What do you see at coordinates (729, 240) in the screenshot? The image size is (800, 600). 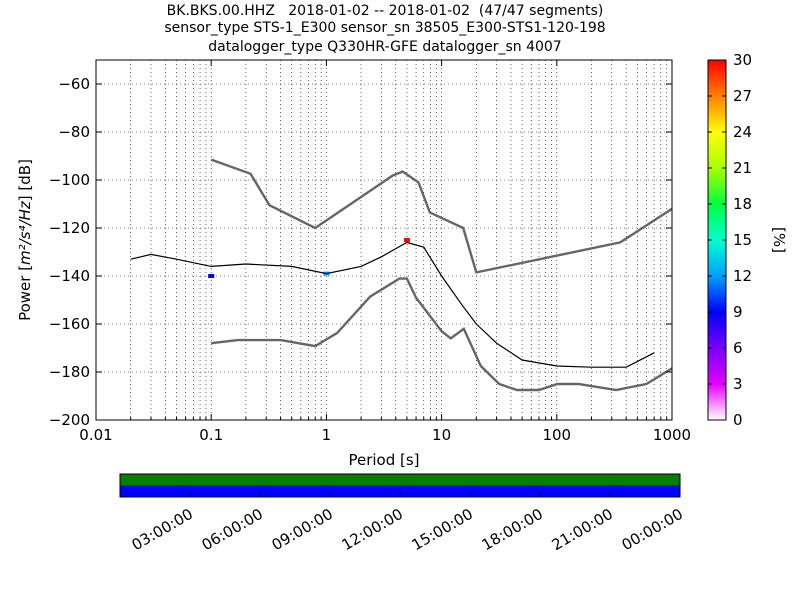 I see `colorbar: 0 3 6 9 12 15 18 21 24 27 30` at bounding box center [729, 240].